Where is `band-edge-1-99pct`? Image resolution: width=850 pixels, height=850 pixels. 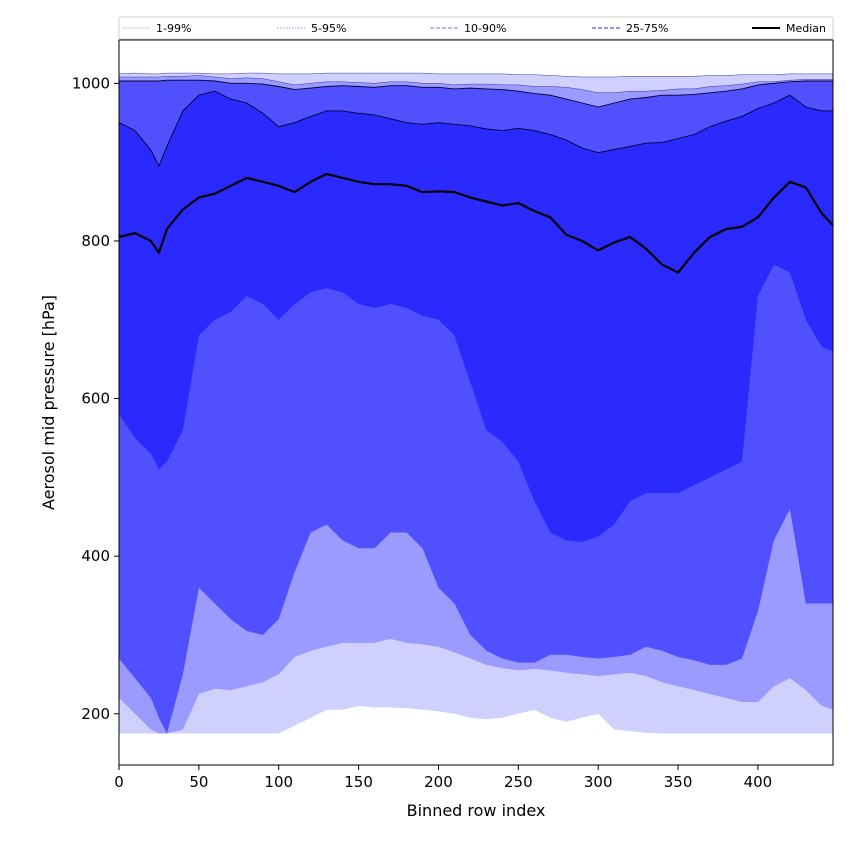 band-edge-1-99pct is located at coordinates (475, 75).